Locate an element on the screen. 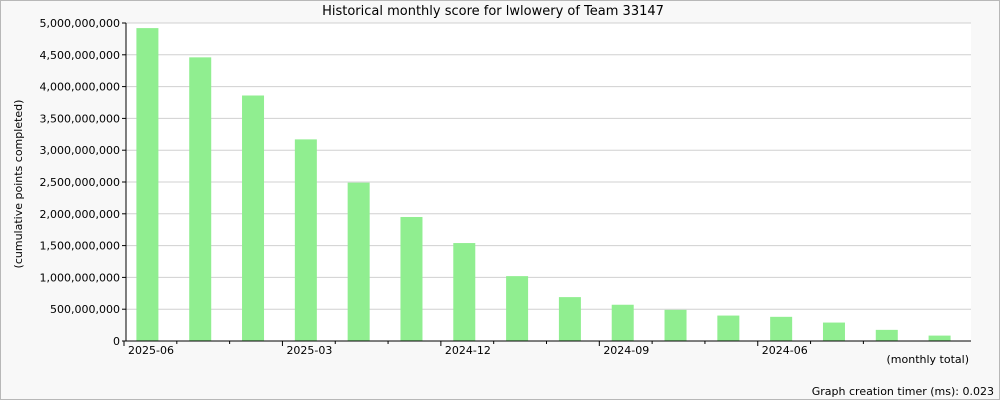 The height and width of the screenshot is (401, 1000). graph-timer-text: Graph creation timer (ms): 0.023 is located at coordinates (902, 391).